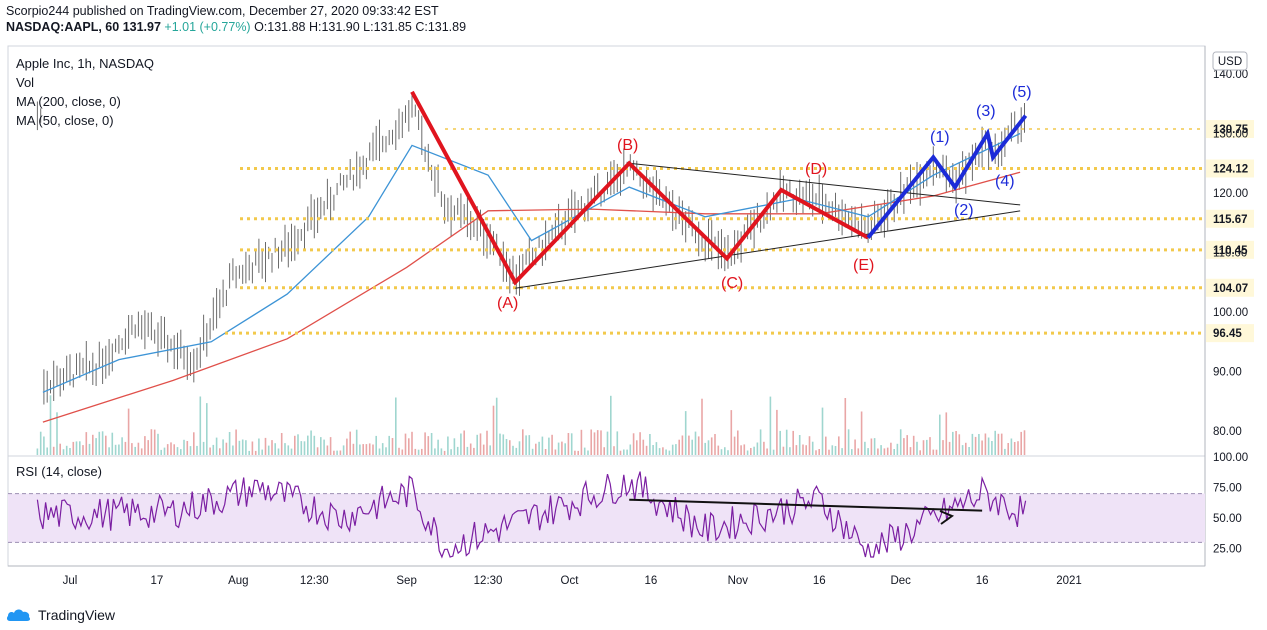  I want to click on price-tick-label: 140.00, so click(1230, 75).